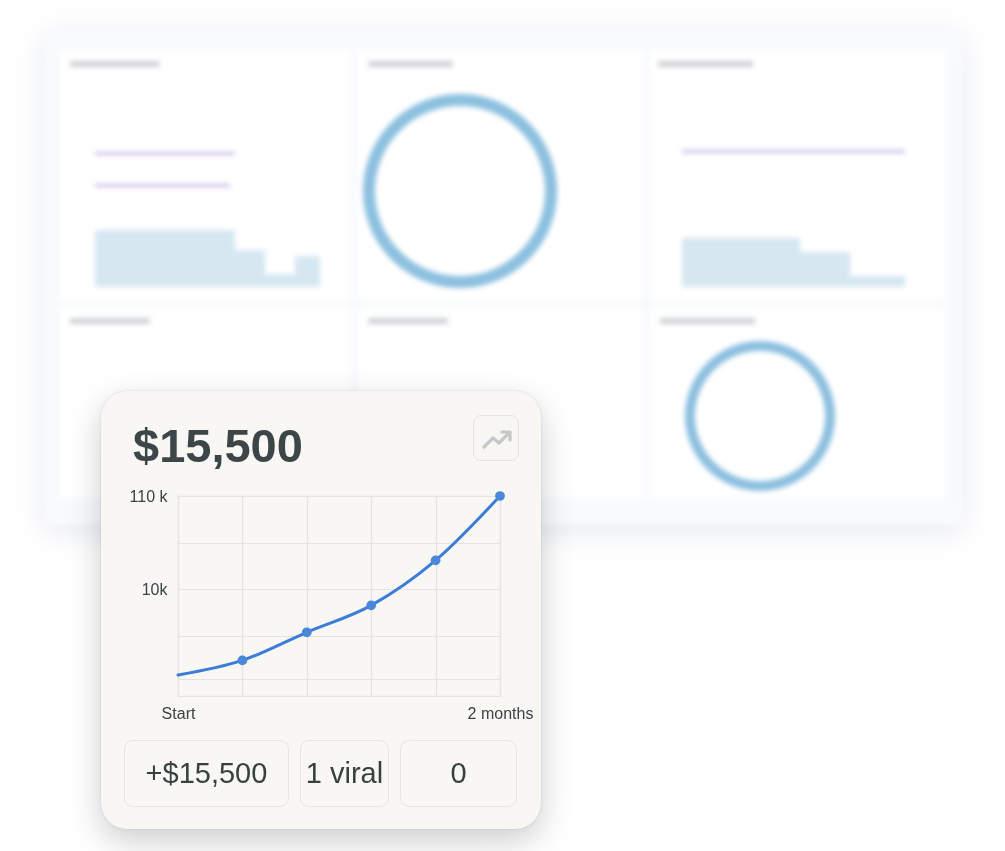 The image size is (1005, 851). I want to click on y-tick-label: 110 k, so click(149, 496).